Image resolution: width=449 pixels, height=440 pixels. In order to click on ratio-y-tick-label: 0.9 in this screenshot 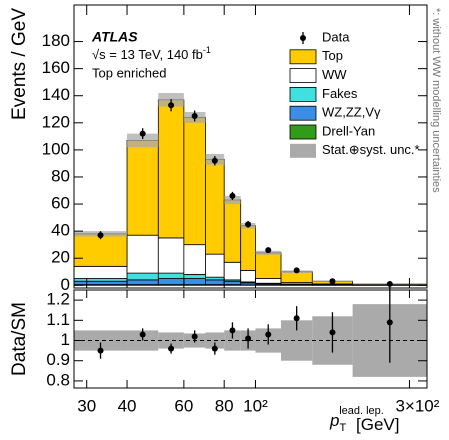, I will do `click(58, 359)`.